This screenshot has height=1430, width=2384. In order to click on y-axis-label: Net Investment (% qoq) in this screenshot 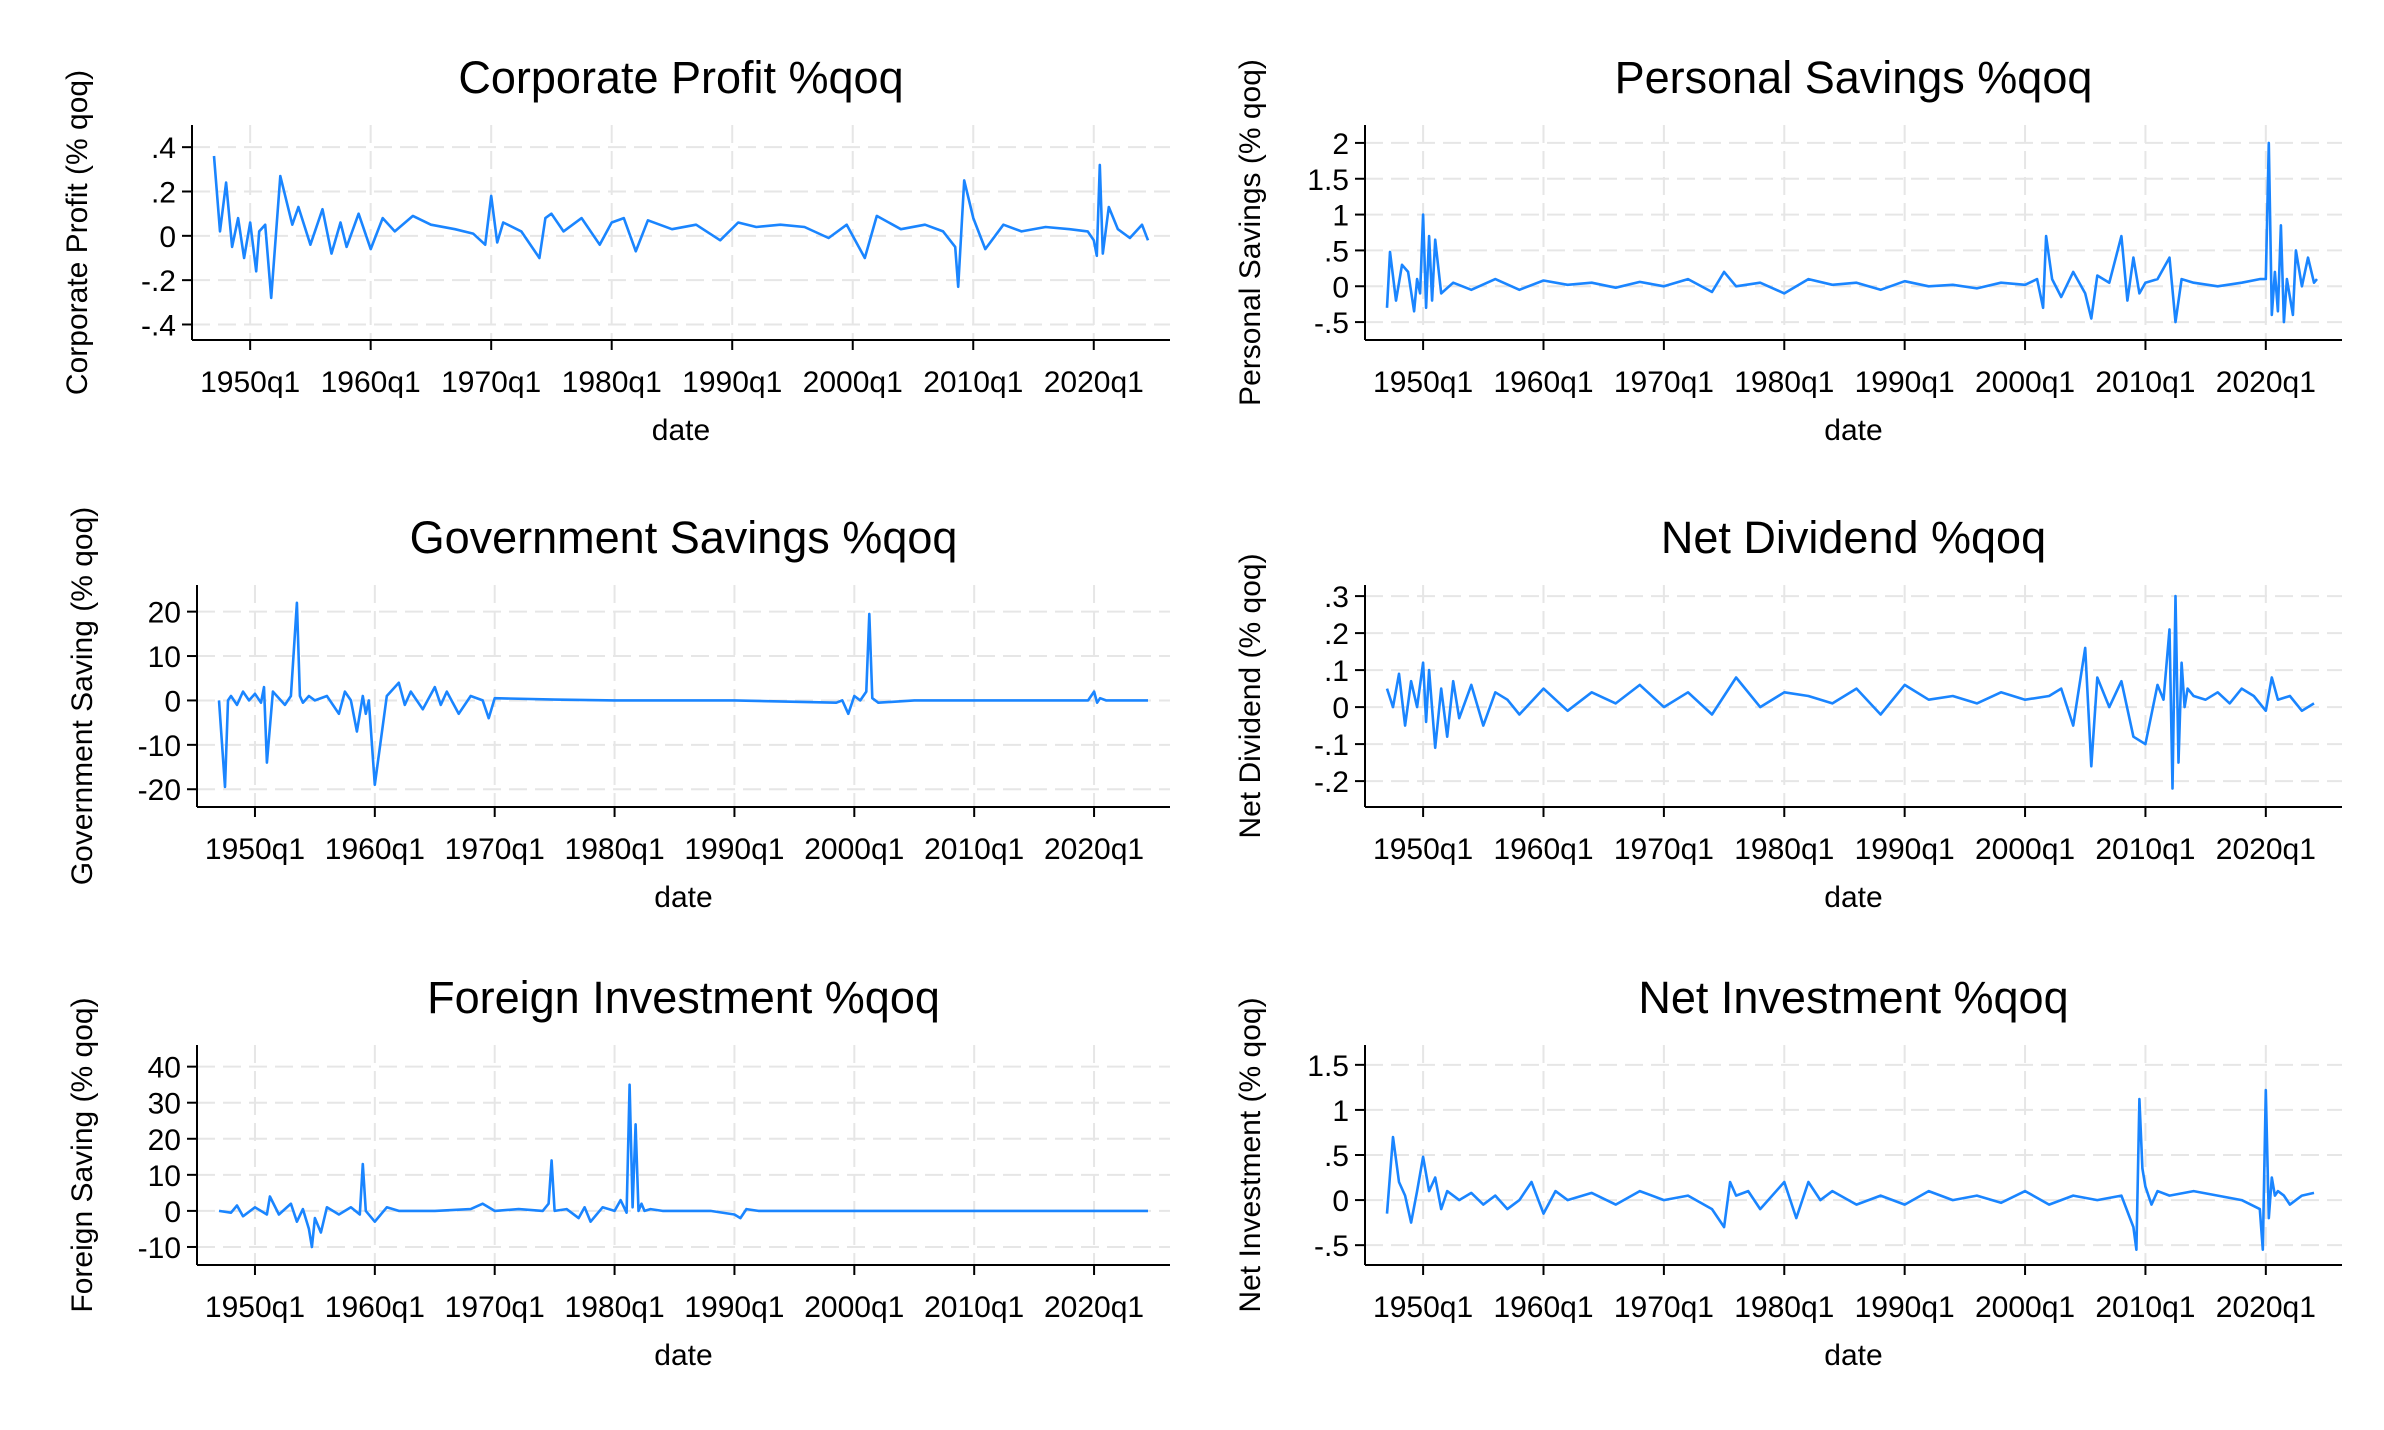, I will do `click(1250, 1154)`.